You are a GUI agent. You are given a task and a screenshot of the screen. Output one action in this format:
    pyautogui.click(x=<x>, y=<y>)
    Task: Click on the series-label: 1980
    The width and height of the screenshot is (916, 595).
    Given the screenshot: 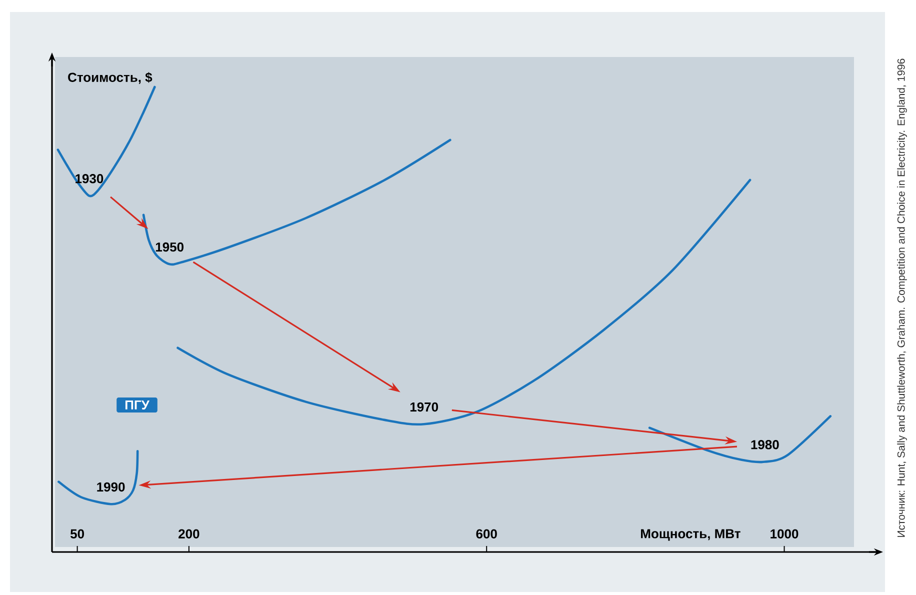 What is the action you would take?
    pyautogui.click(x=765, y=445)
    